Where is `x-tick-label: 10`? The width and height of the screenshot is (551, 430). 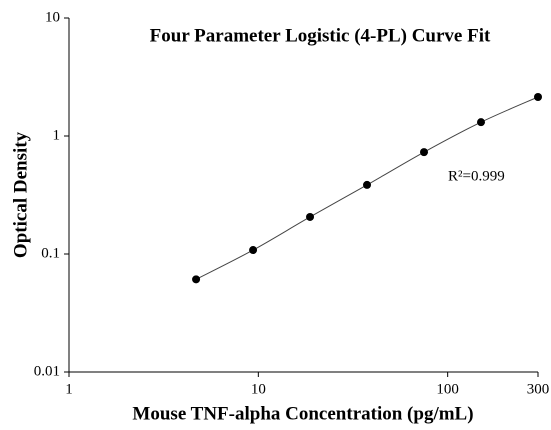
x-tick-label: 10 is located at coordinates (258, 389).